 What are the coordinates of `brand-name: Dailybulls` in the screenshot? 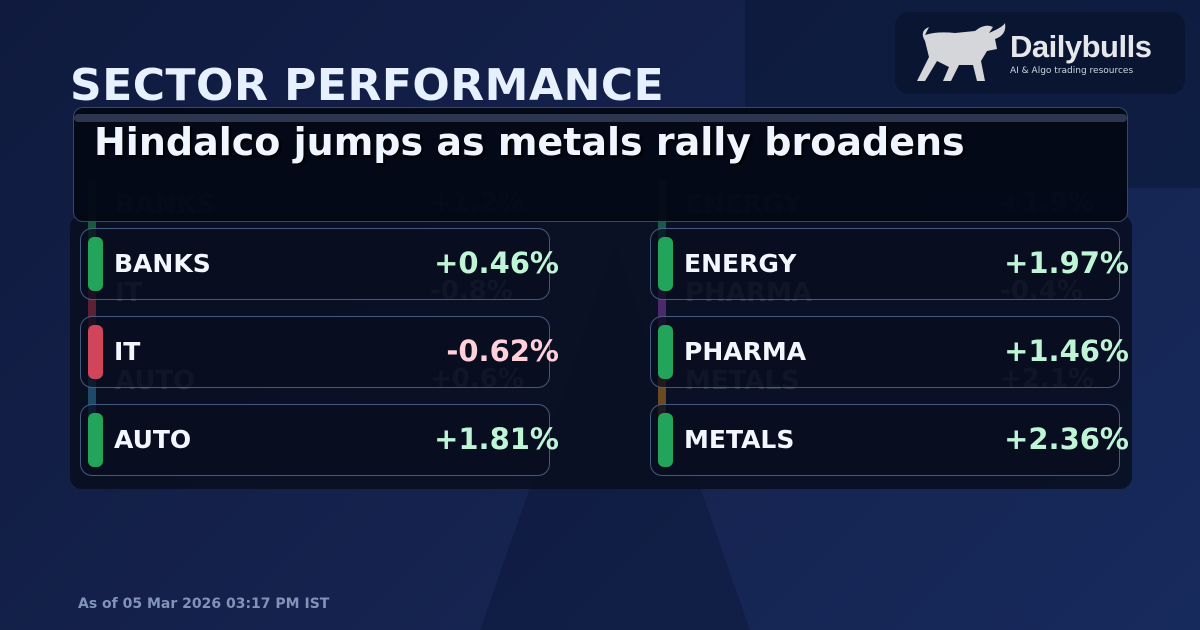 It's located at (1081, 46).